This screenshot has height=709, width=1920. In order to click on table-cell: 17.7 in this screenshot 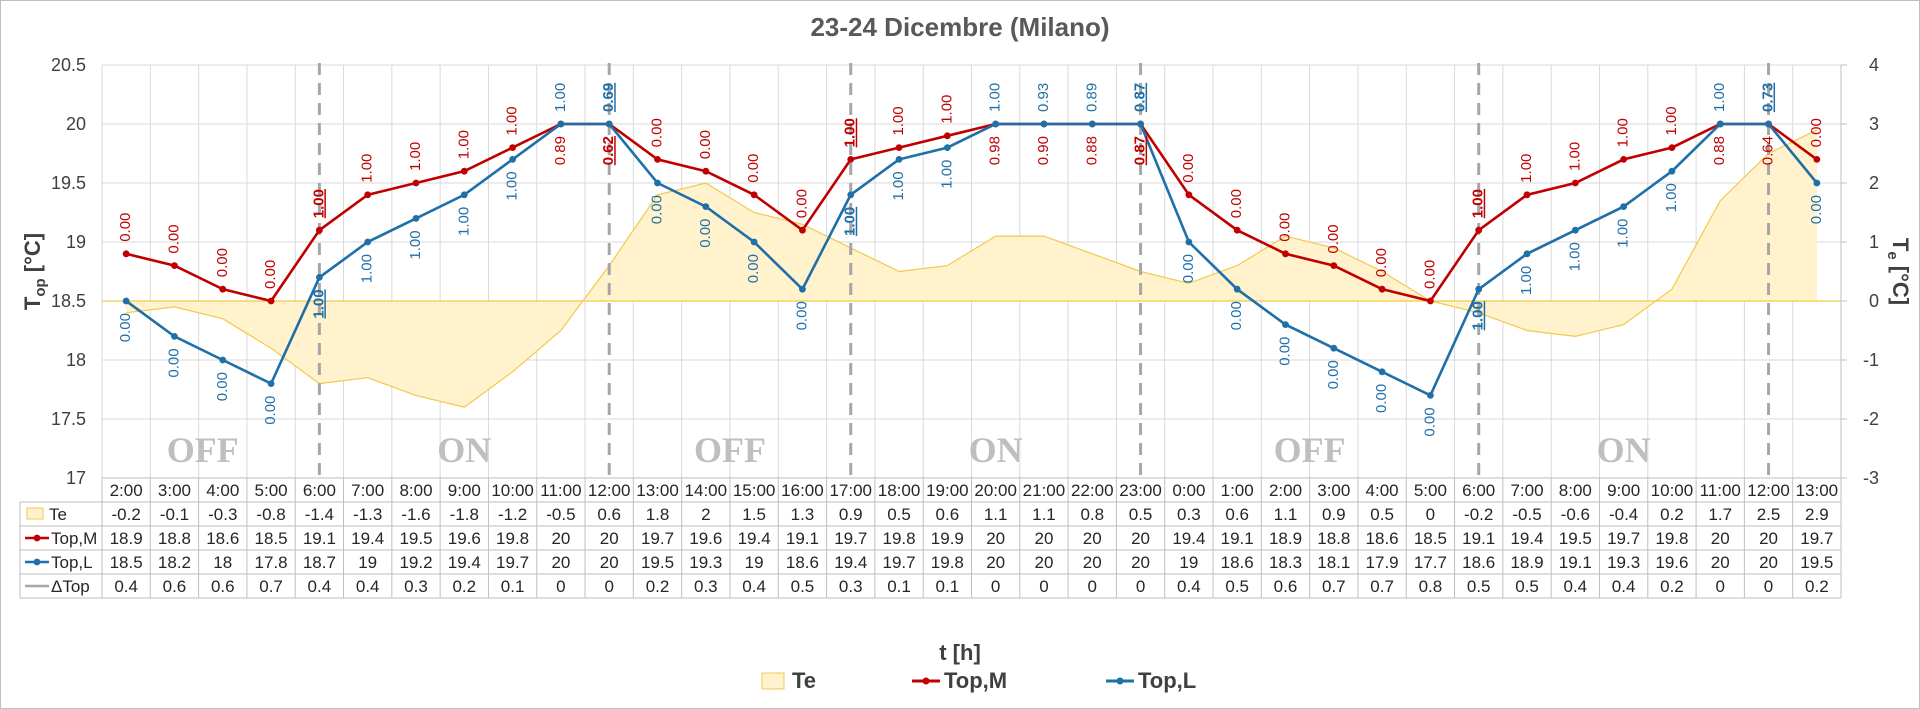, I will do `click(1430, 562)`.